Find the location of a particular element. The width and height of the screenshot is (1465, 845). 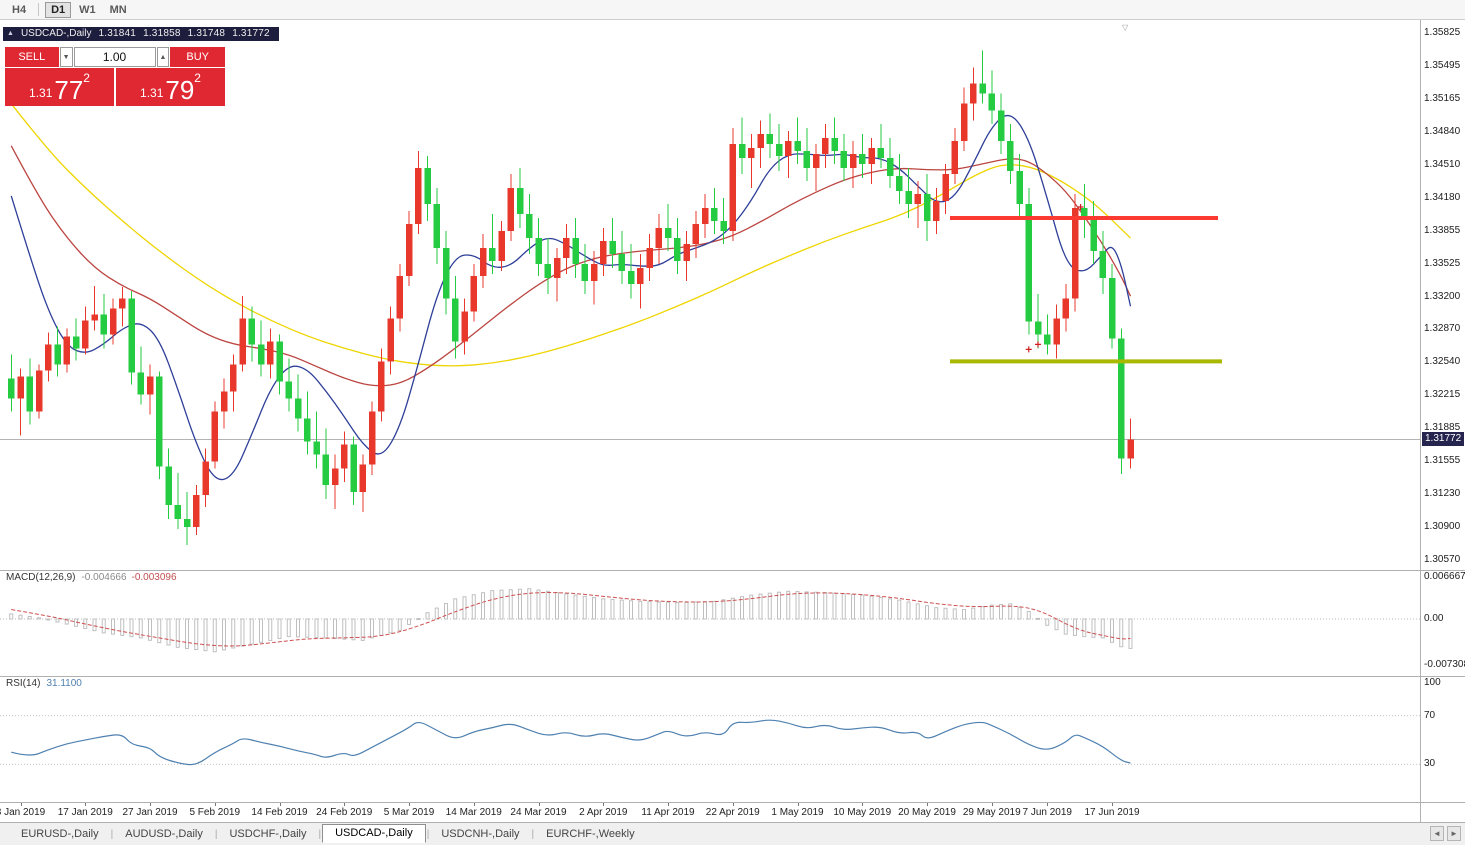

volume-input is located at coordinates (114, 57).